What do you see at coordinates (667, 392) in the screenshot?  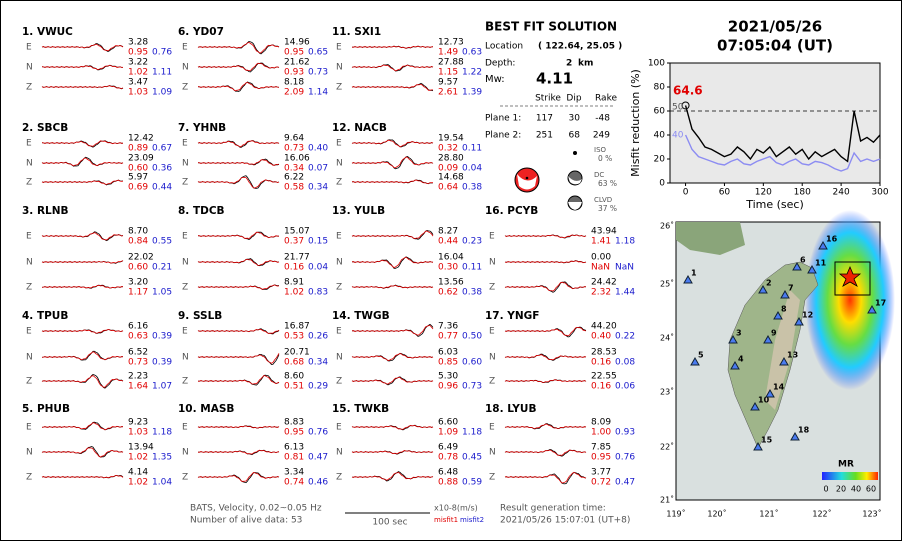 I see `lat-label: 23˚` at bounding box center [667, 392].